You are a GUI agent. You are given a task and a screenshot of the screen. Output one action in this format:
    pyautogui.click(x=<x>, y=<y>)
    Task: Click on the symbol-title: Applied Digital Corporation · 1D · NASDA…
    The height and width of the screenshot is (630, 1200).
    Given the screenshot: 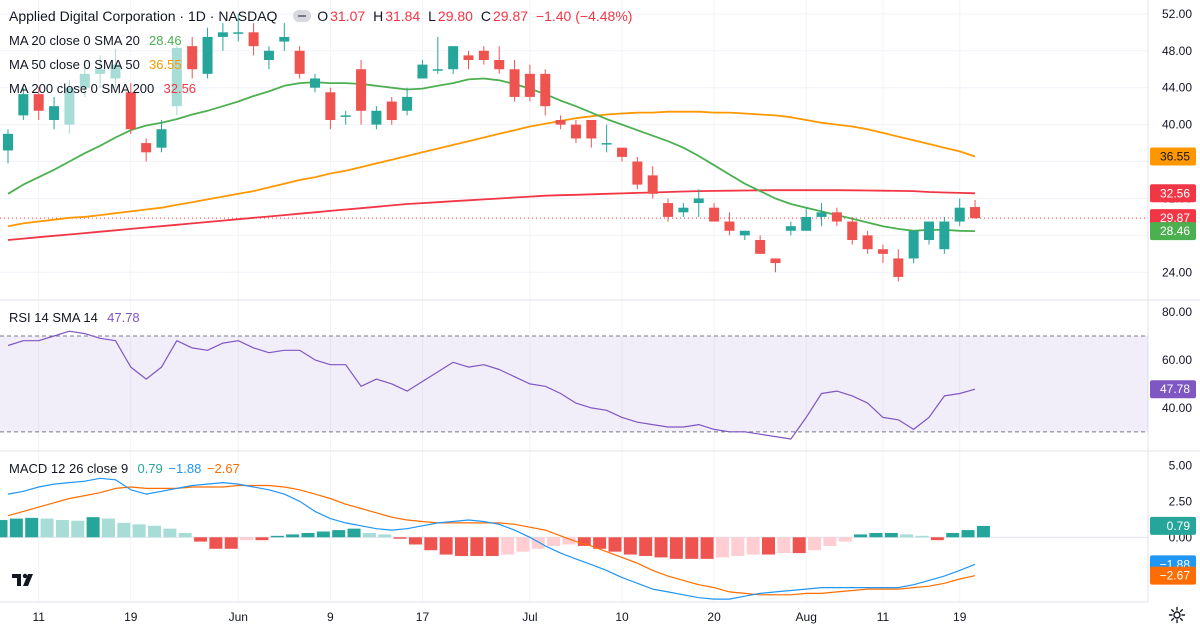 What is the action you would take?
    pyautogui.click(x=143, y=16)
    